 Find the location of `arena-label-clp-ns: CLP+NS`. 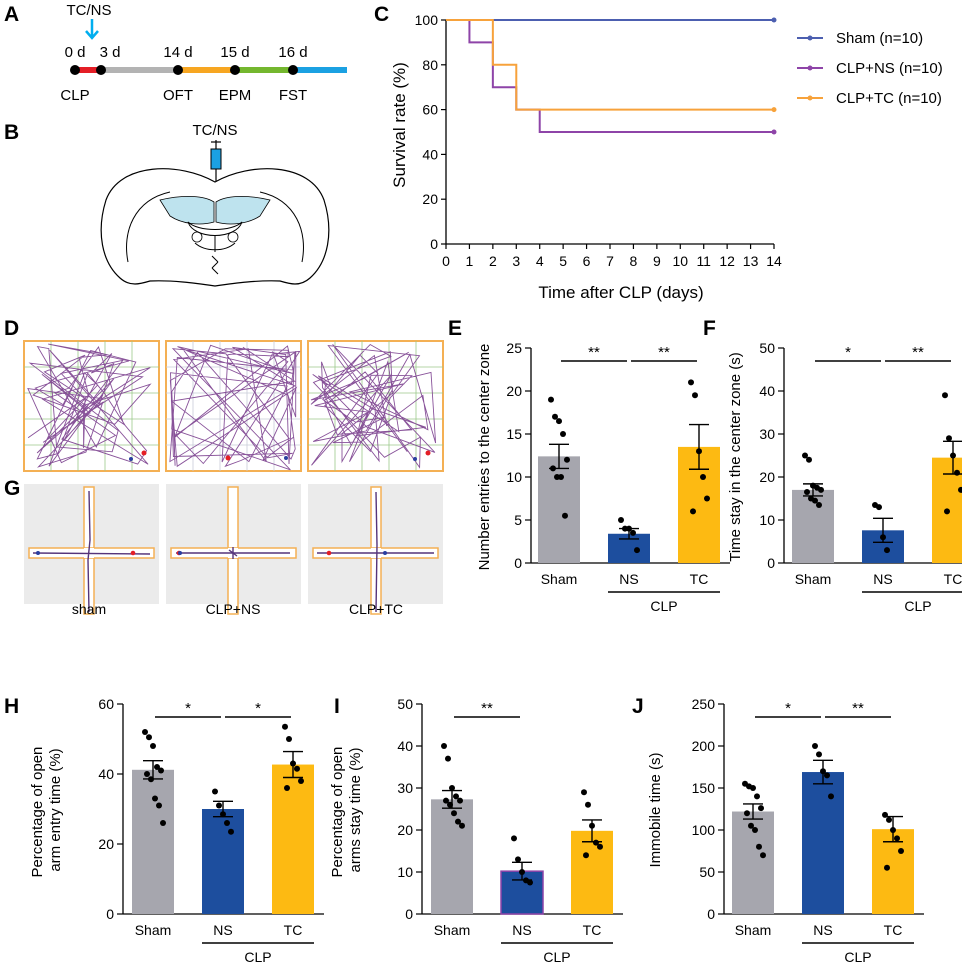

arena-label-clp-ns: CLP+NS is located at coordinates (233, 609).